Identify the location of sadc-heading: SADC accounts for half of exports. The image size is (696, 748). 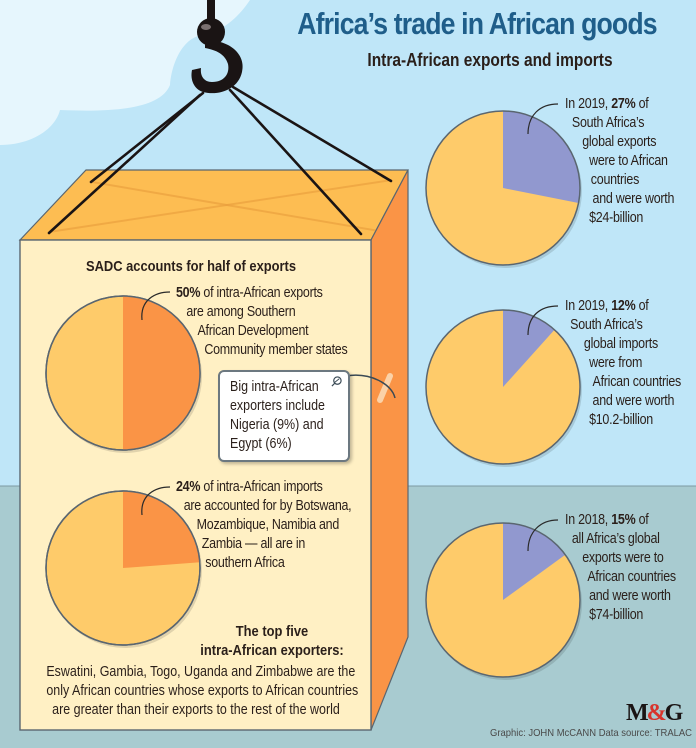
(191, 266).